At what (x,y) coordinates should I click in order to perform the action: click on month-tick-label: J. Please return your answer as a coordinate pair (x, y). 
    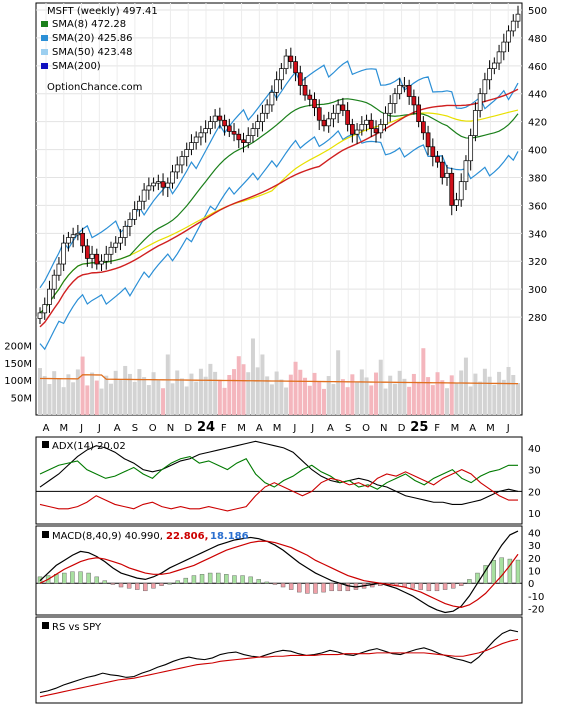
    Looking at the image, I should click on (99, 428).